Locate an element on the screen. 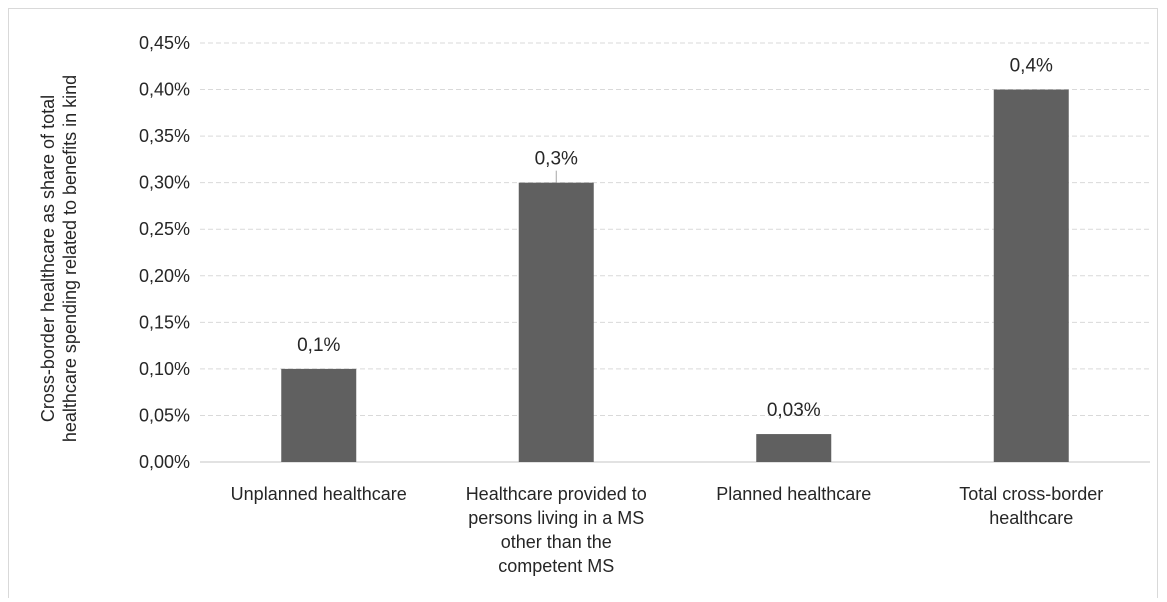  category-label-line: persons living in a MS is located at coordinates (556, 518).